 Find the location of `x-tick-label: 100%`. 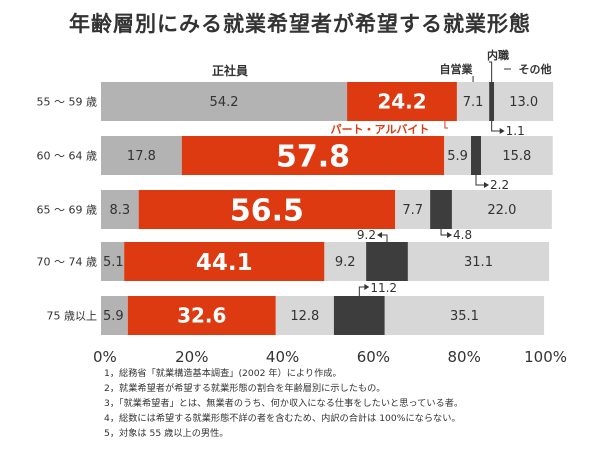

x-tick-label: 100% is located at coordinates (545, 357).